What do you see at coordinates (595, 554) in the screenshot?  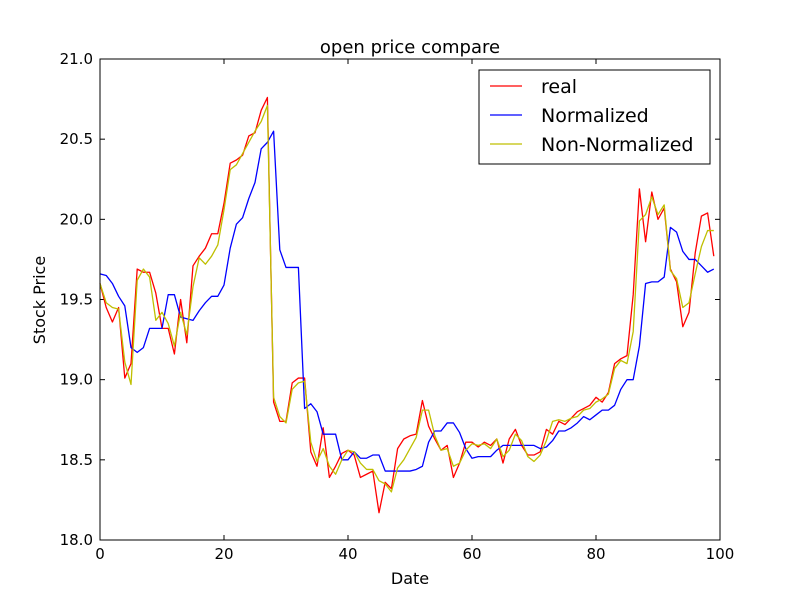 I see `x-tick-label: 80` at bounding box center [595, 554].